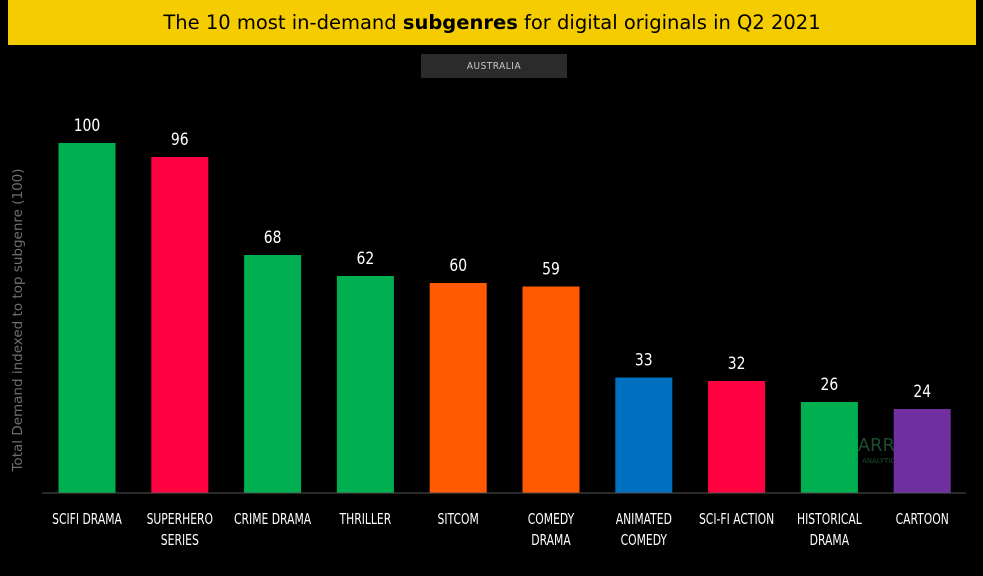 This screenshot has width=983, height=576. What do you see at coordinates (87, 519) in the screenshot?
I see `category-label: SCIFI DRAMA` at bounding box center [87, 519].